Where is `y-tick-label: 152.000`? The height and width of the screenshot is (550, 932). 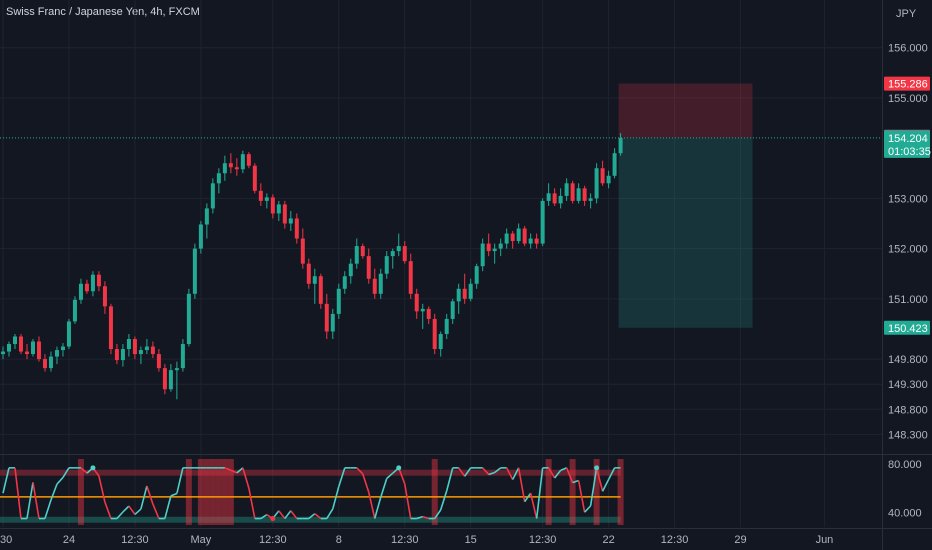
y-tick-label: 152.000 is located at coordinates (908, 250).